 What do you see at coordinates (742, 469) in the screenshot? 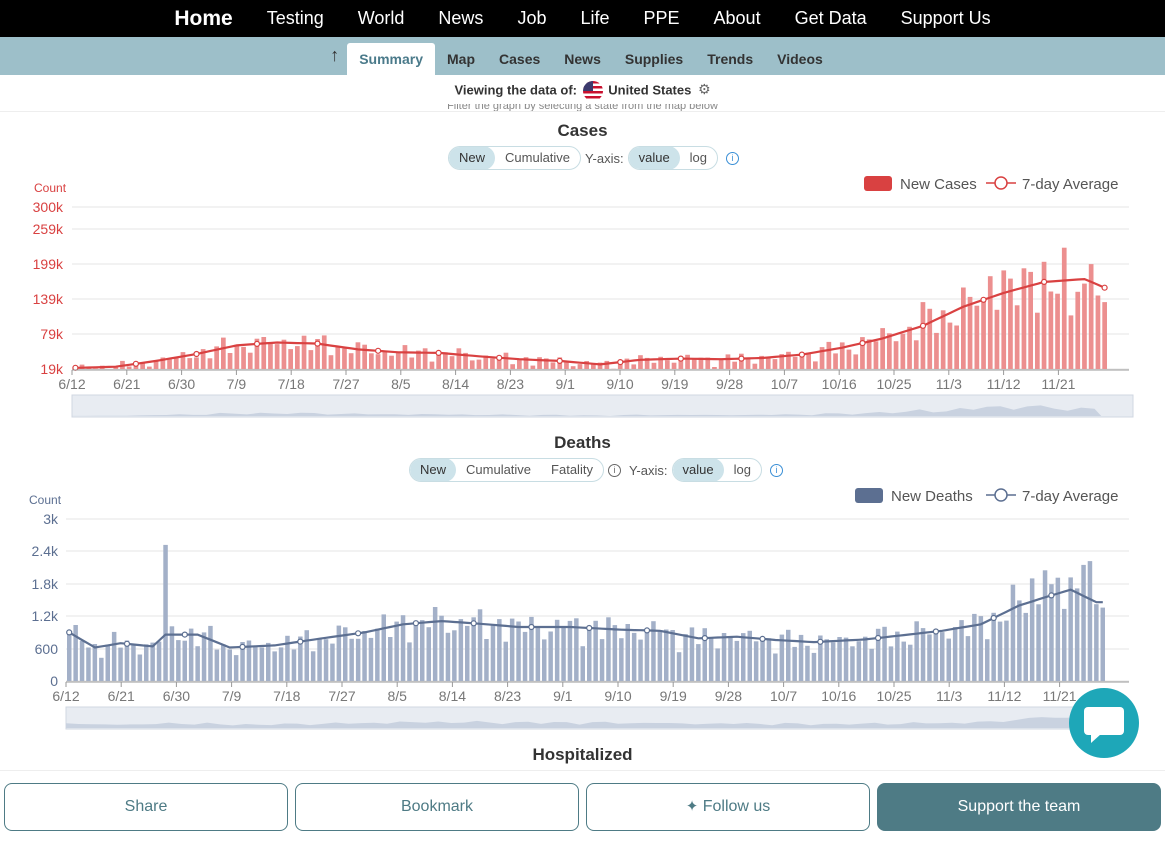
I see `deaths-log-pill: log` at bounding box center [742, 469].